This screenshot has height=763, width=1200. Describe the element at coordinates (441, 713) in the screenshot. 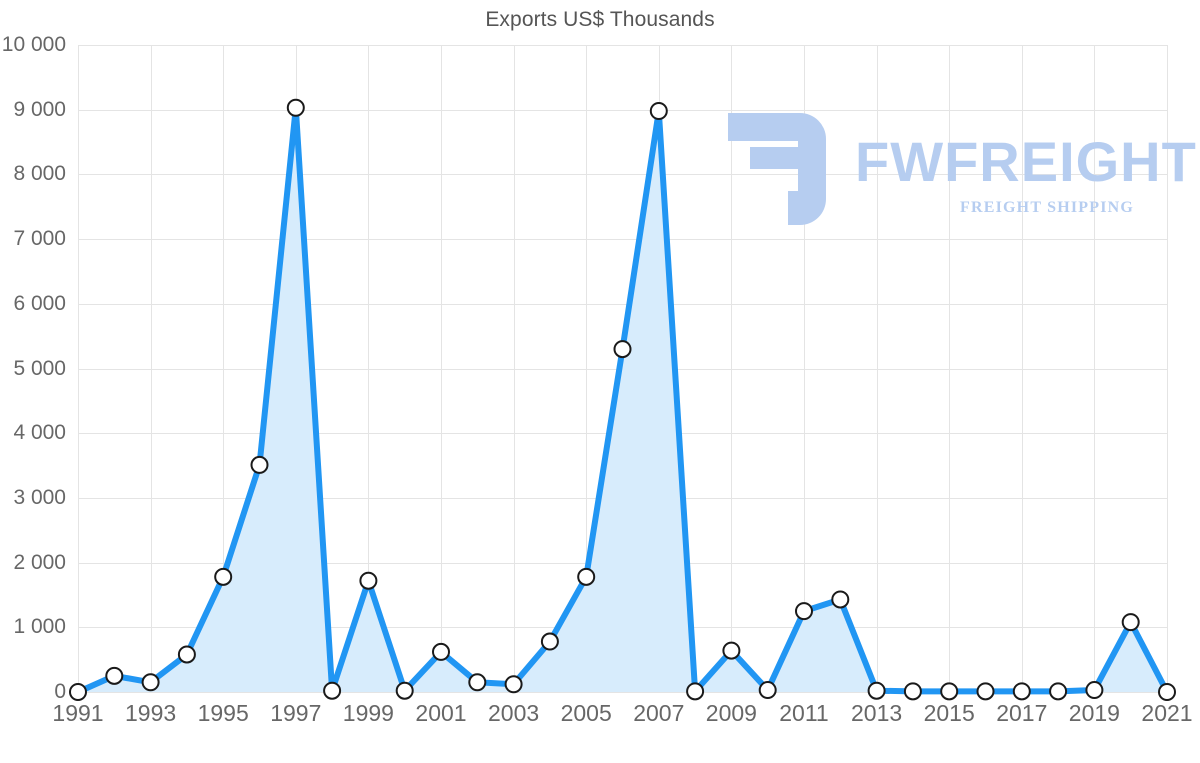

I see `x-axis-tick-label: 2001` at that location.